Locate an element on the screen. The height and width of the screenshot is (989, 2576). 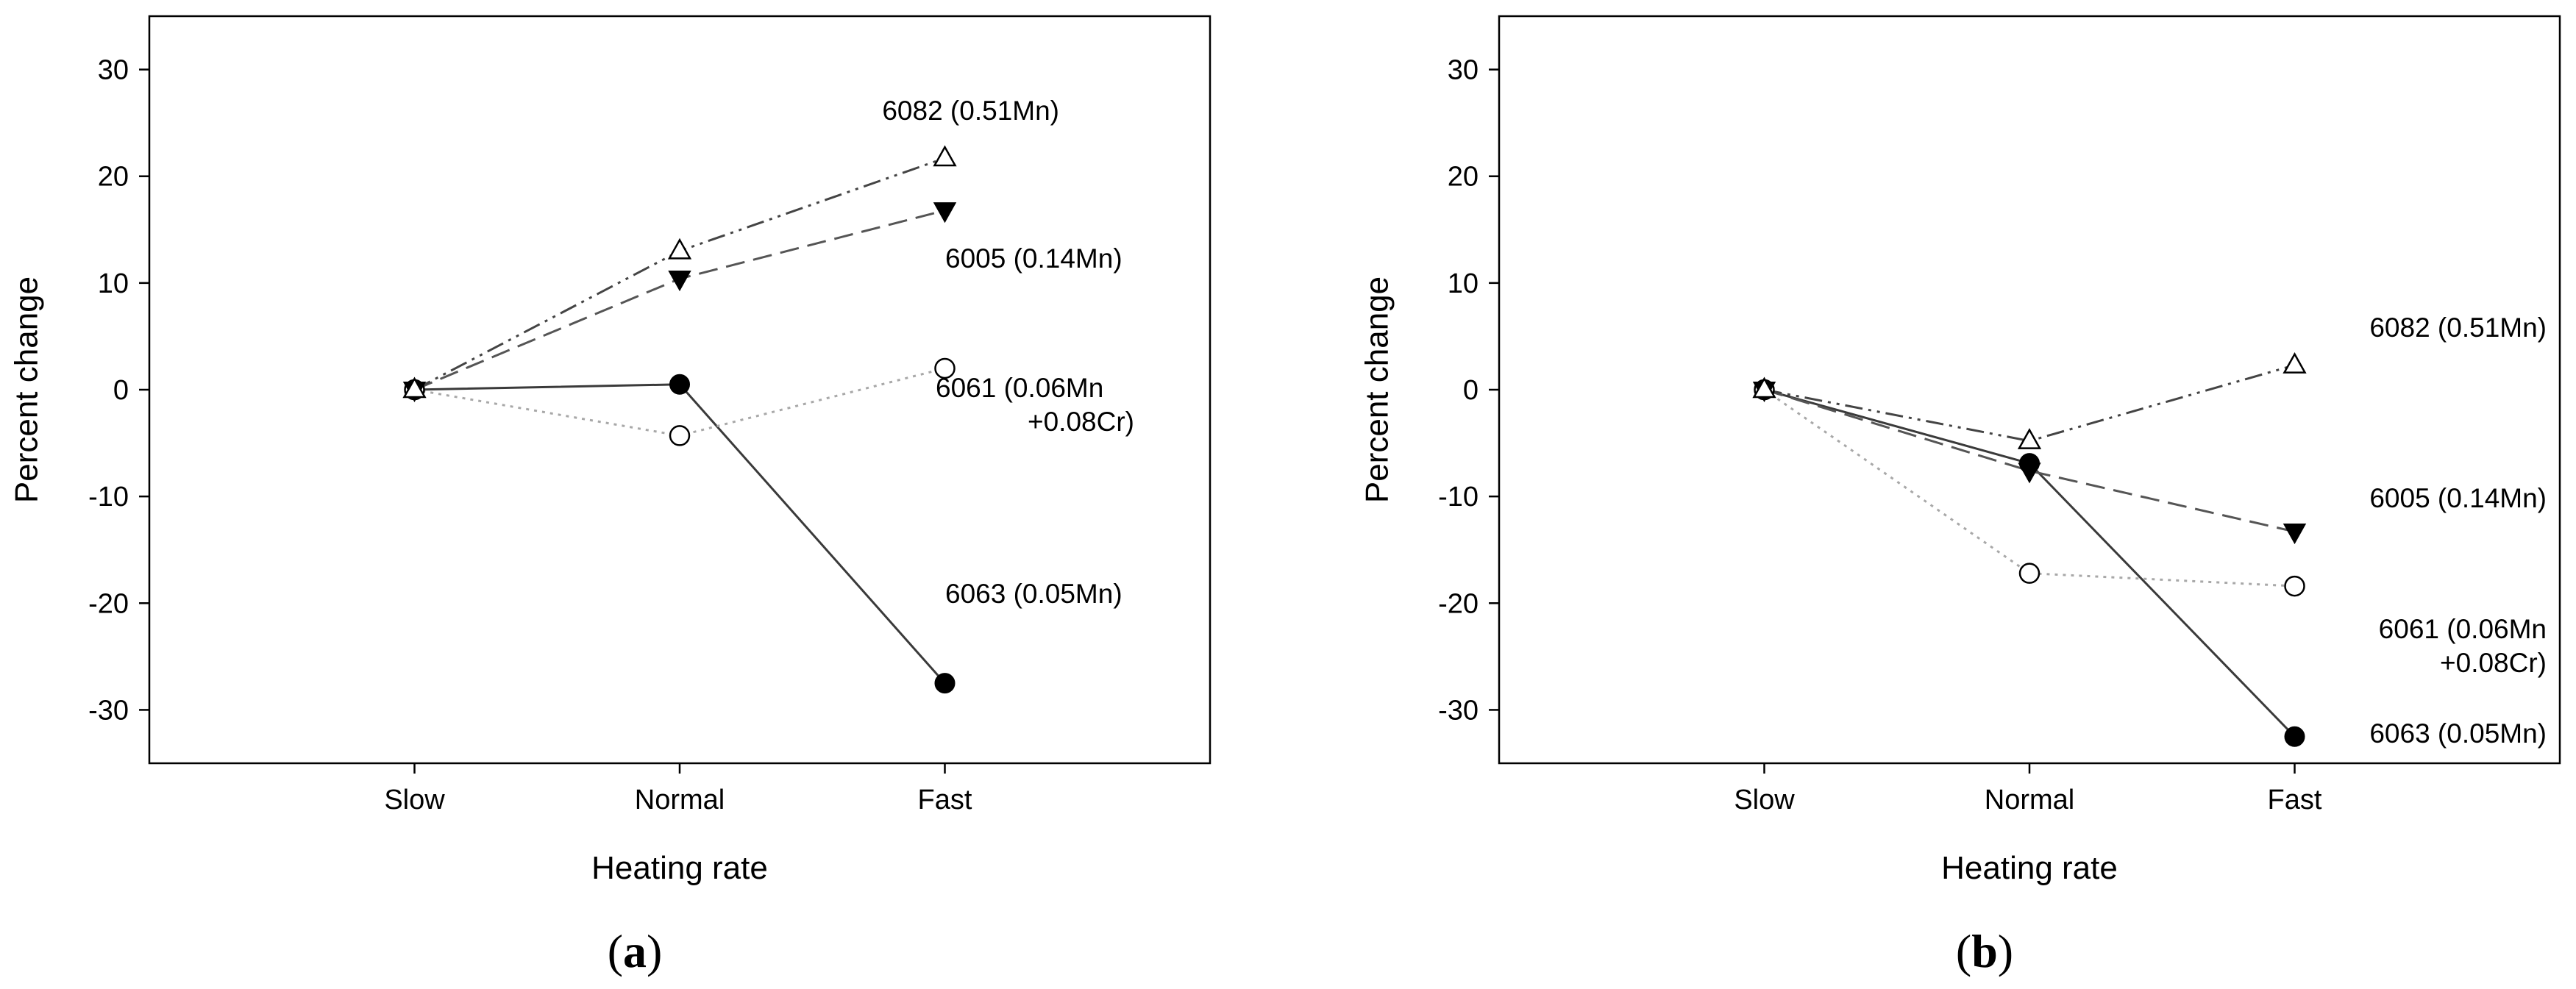
panel-caption: (b) is located at coordinates (1984, 951).